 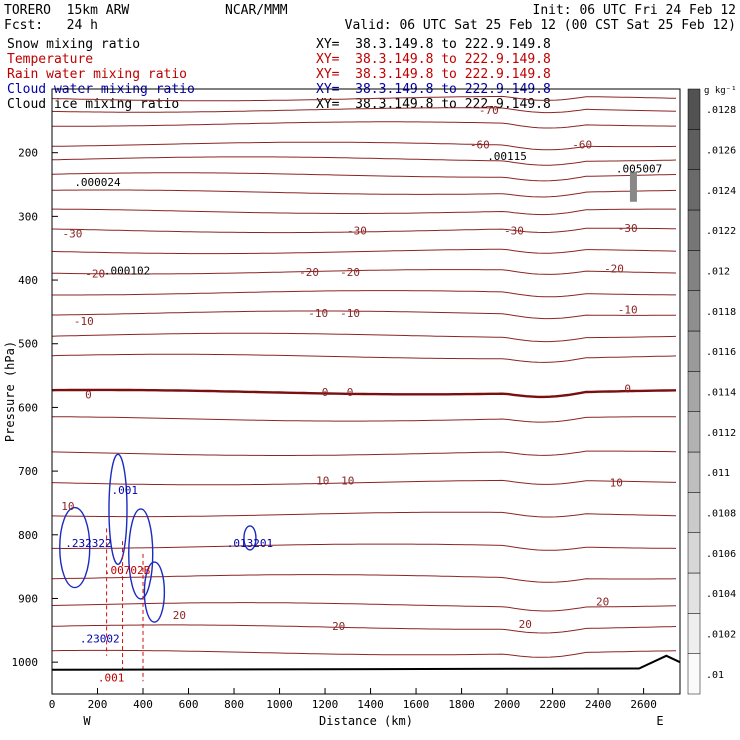 What do you see at coordinates (250, 543) in the screenshot?
I see `maximum-value-label: .013201` at bounding box center [250, 543].